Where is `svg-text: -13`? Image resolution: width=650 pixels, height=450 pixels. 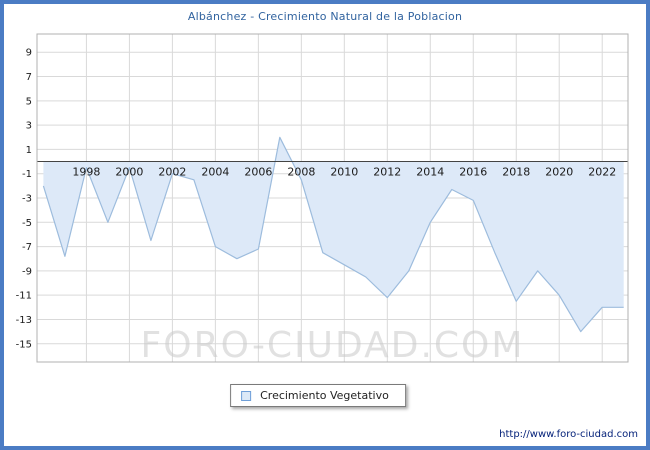 svg-text: -13 is located at coordinates (24, 320).